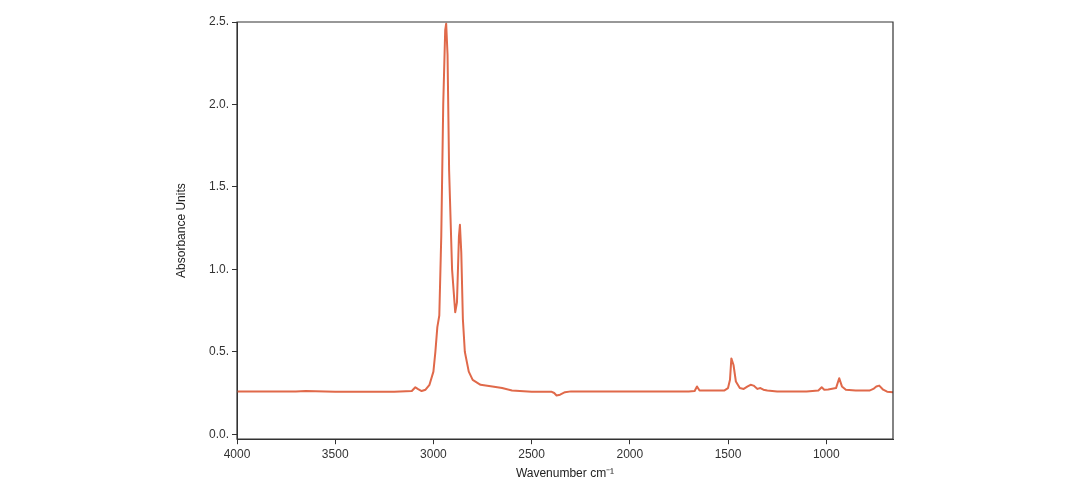 This screenshot has width=1080, height=489. What do you see at coordinates (728, 453) in the screenshot?
I see `x-tick-label: 1500` at bounding box center [728, 453].